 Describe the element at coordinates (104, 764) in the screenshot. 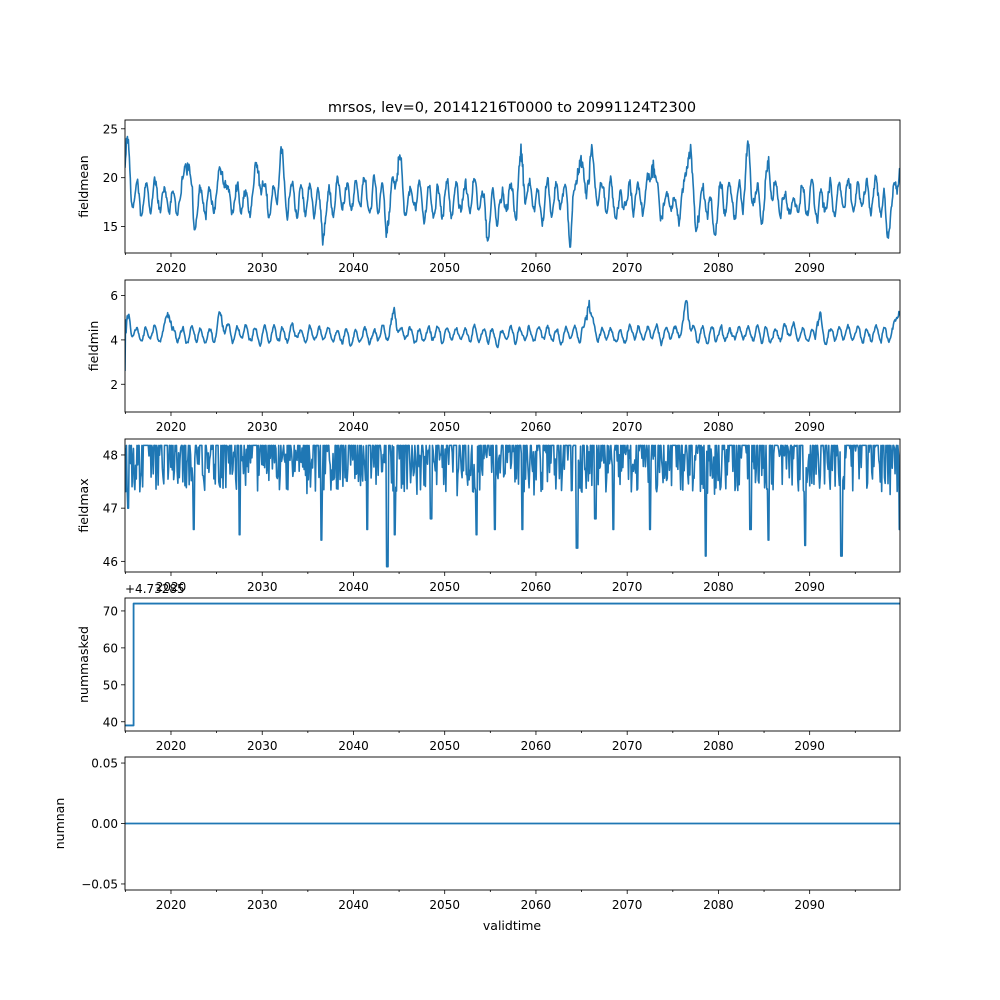

I see `y-tick-label: 0.05` at that location.